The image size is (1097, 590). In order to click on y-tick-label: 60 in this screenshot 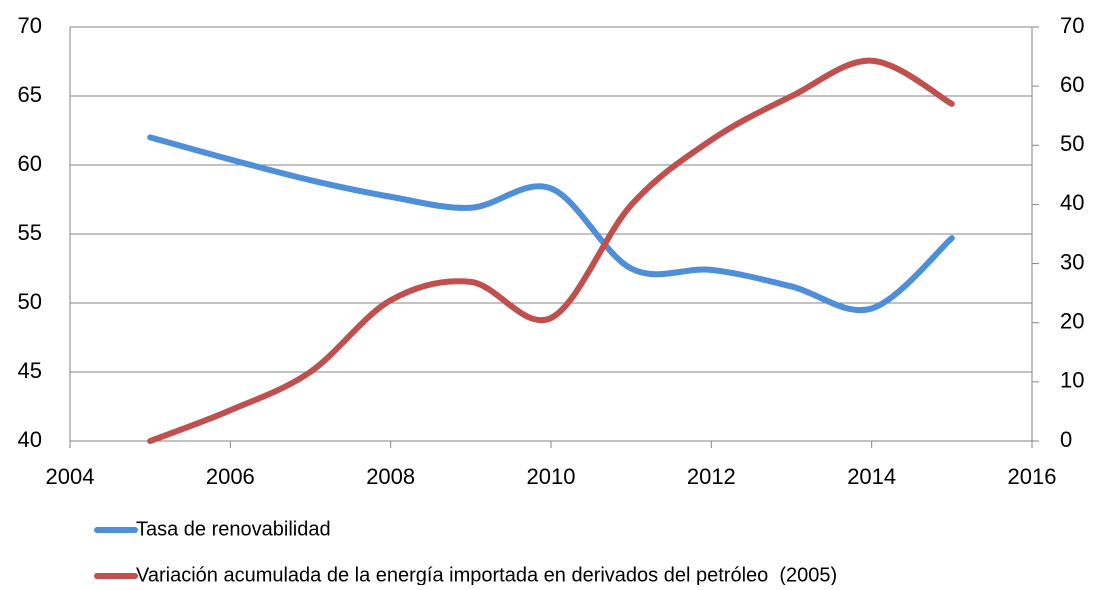, I will do `click(30, 163)`.